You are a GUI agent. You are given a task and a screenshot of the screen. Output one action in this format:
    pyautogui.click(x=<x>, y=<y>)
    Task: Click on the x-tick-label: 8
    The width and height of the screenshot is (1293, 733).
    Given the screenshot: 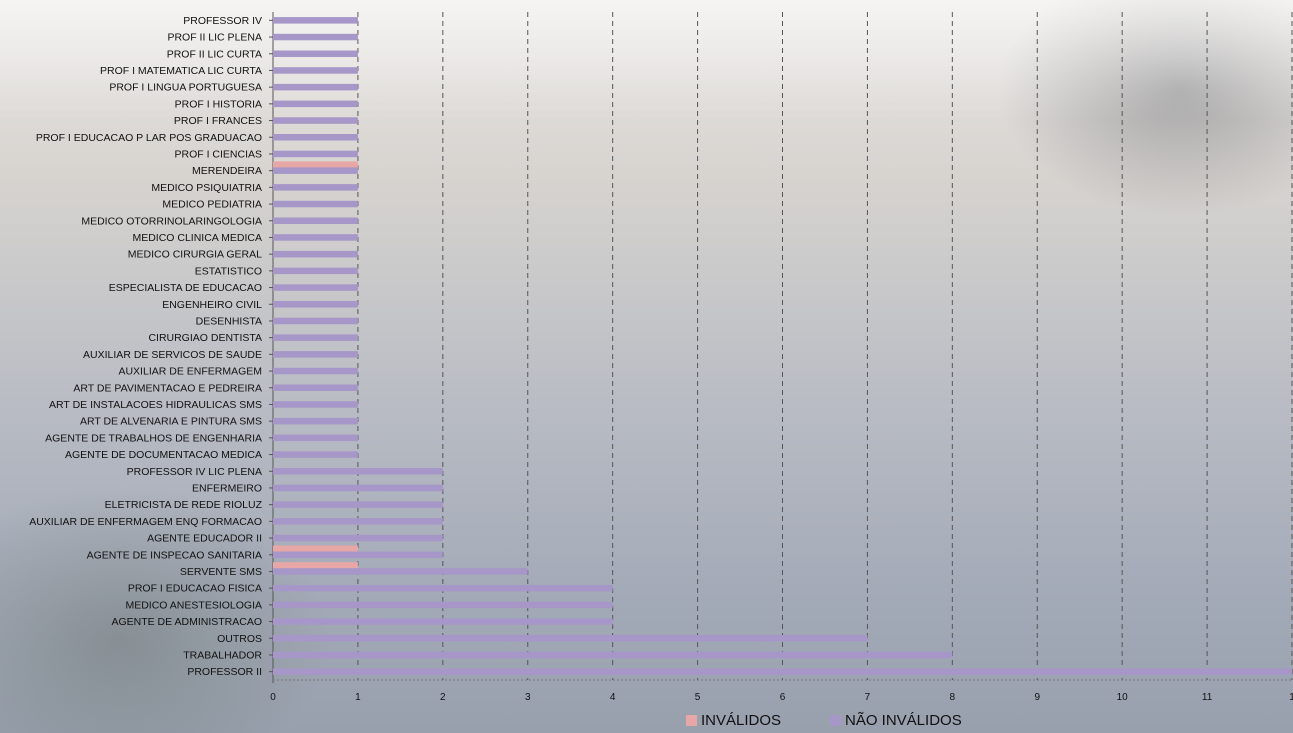 What is the action you would take?
    pyautogui.click(x=953, y=697)
    